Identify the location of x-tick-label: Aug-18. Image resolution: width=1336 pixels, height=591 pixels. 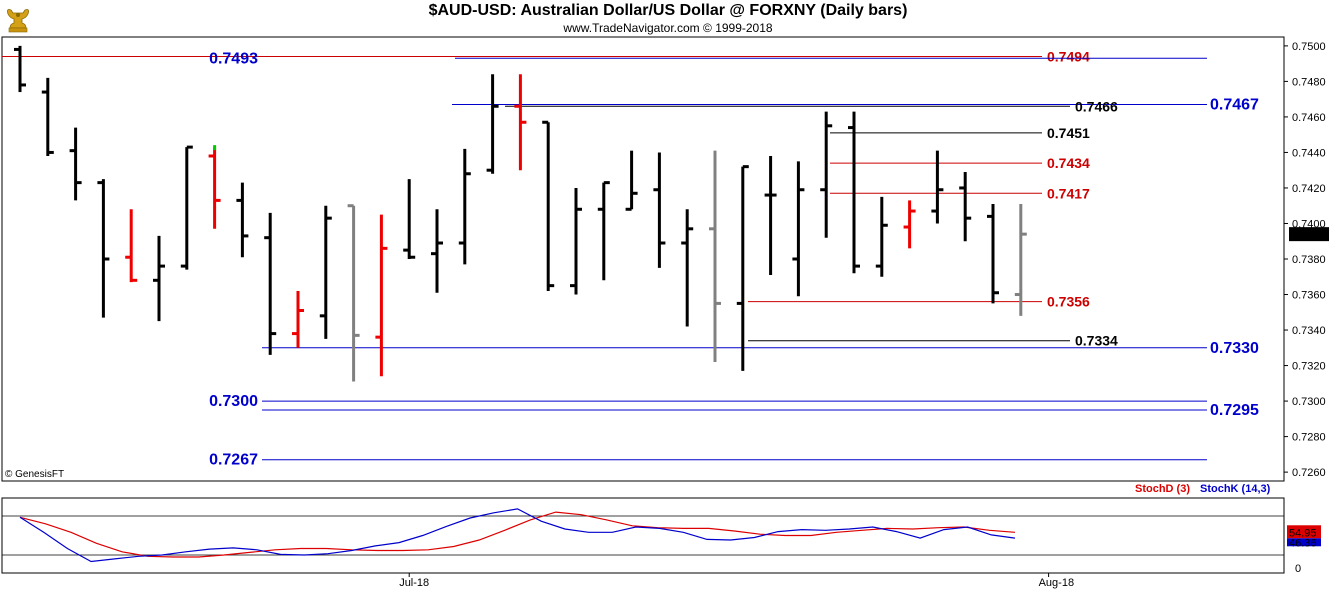
(1056, 583).